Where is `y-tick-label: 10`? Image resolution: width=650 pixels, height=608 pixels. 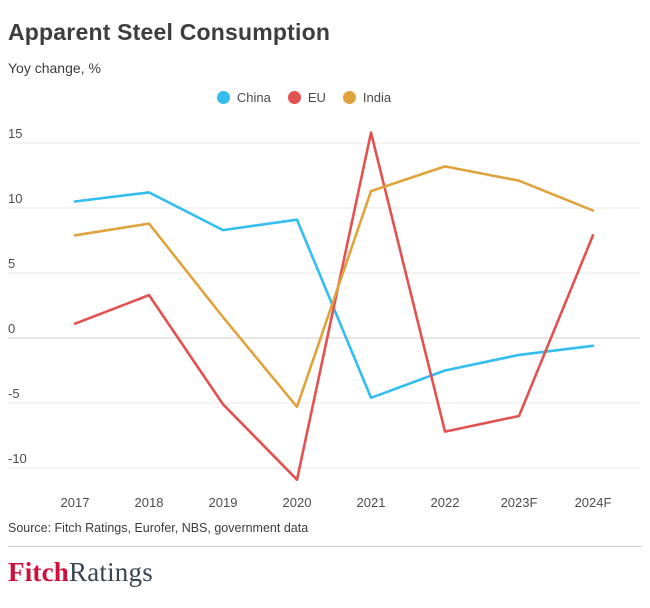
y-tick-label: 10 is located at coordinates (15, 198).